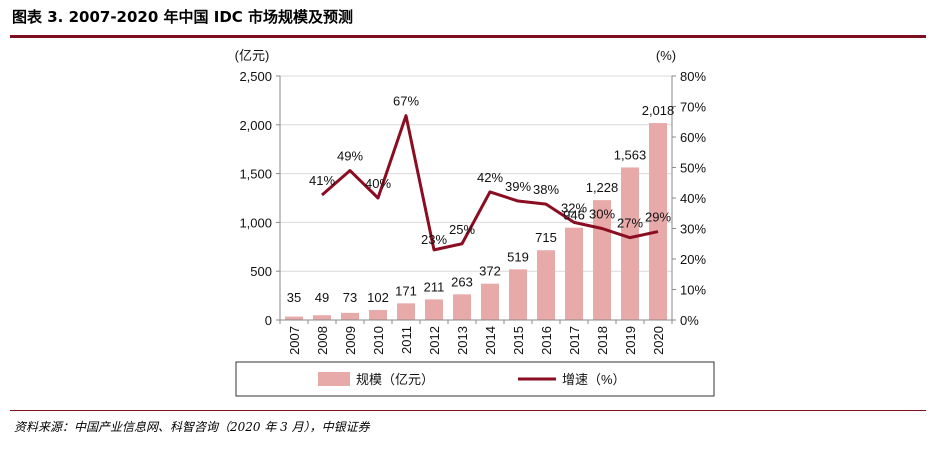  Describe the element at coordinates (490, 271) in the screenshot. I see `bar-value-label: 372` at that location.